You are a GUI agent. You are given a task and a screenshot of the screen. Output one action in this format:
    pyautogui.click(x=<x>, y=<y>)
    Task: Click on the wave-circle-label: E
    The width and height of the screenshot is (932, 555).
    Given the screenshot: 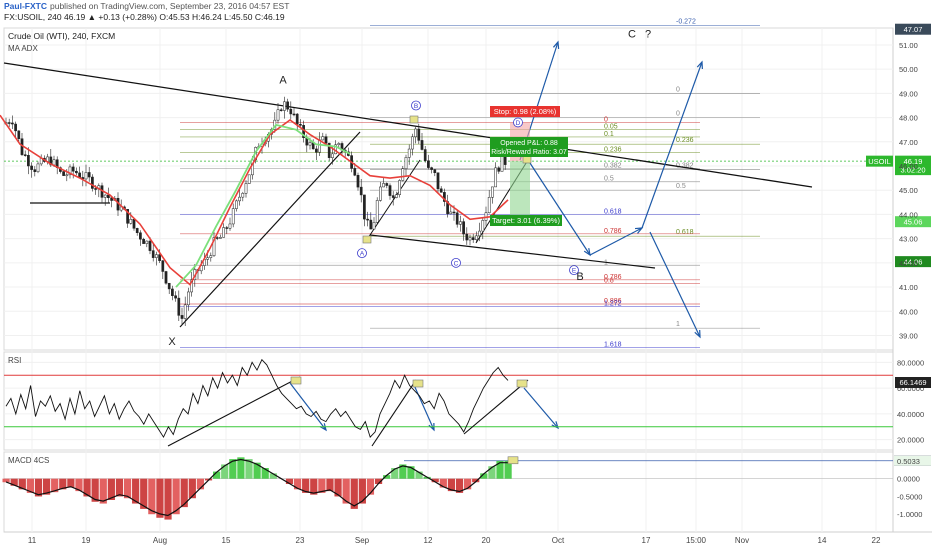 What is the action you would take?
    pyautogui.click(x=574, y=271)
    